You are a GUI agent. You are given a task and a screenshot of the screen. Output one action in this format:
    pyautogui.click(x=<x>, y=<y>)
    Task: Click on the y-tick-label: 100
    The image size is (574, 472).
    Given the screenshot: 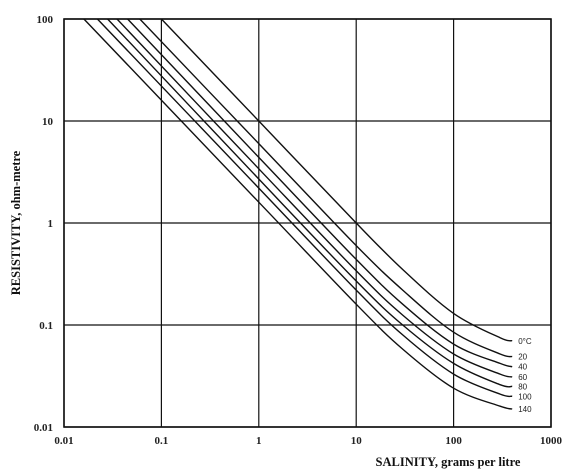 What is the action you would take?
    pyautogui.click(x=45, y=20)
    